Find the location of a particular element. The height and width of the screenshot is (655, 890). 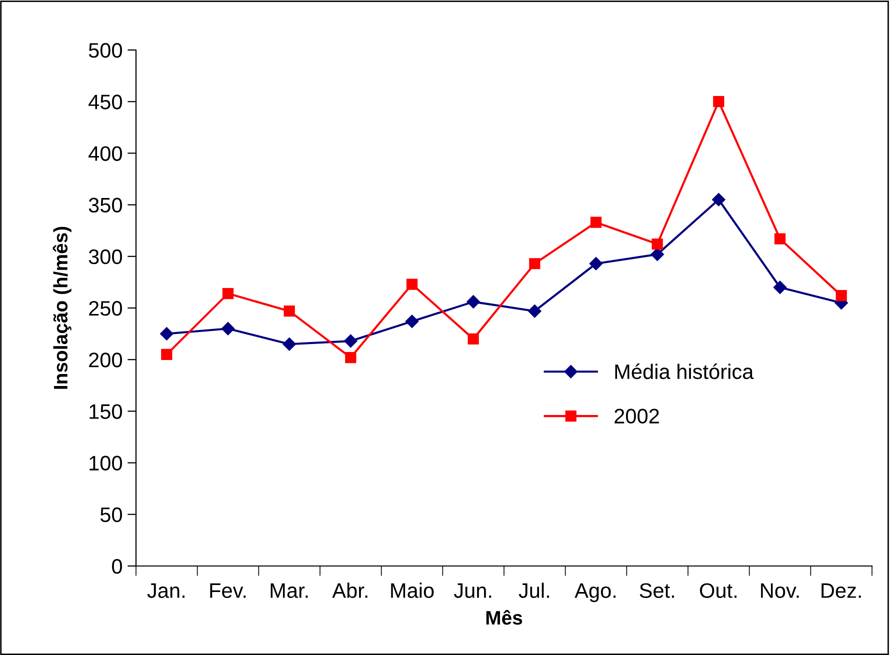

x-tick-label: Jun. is located at coordinates (473, 590).